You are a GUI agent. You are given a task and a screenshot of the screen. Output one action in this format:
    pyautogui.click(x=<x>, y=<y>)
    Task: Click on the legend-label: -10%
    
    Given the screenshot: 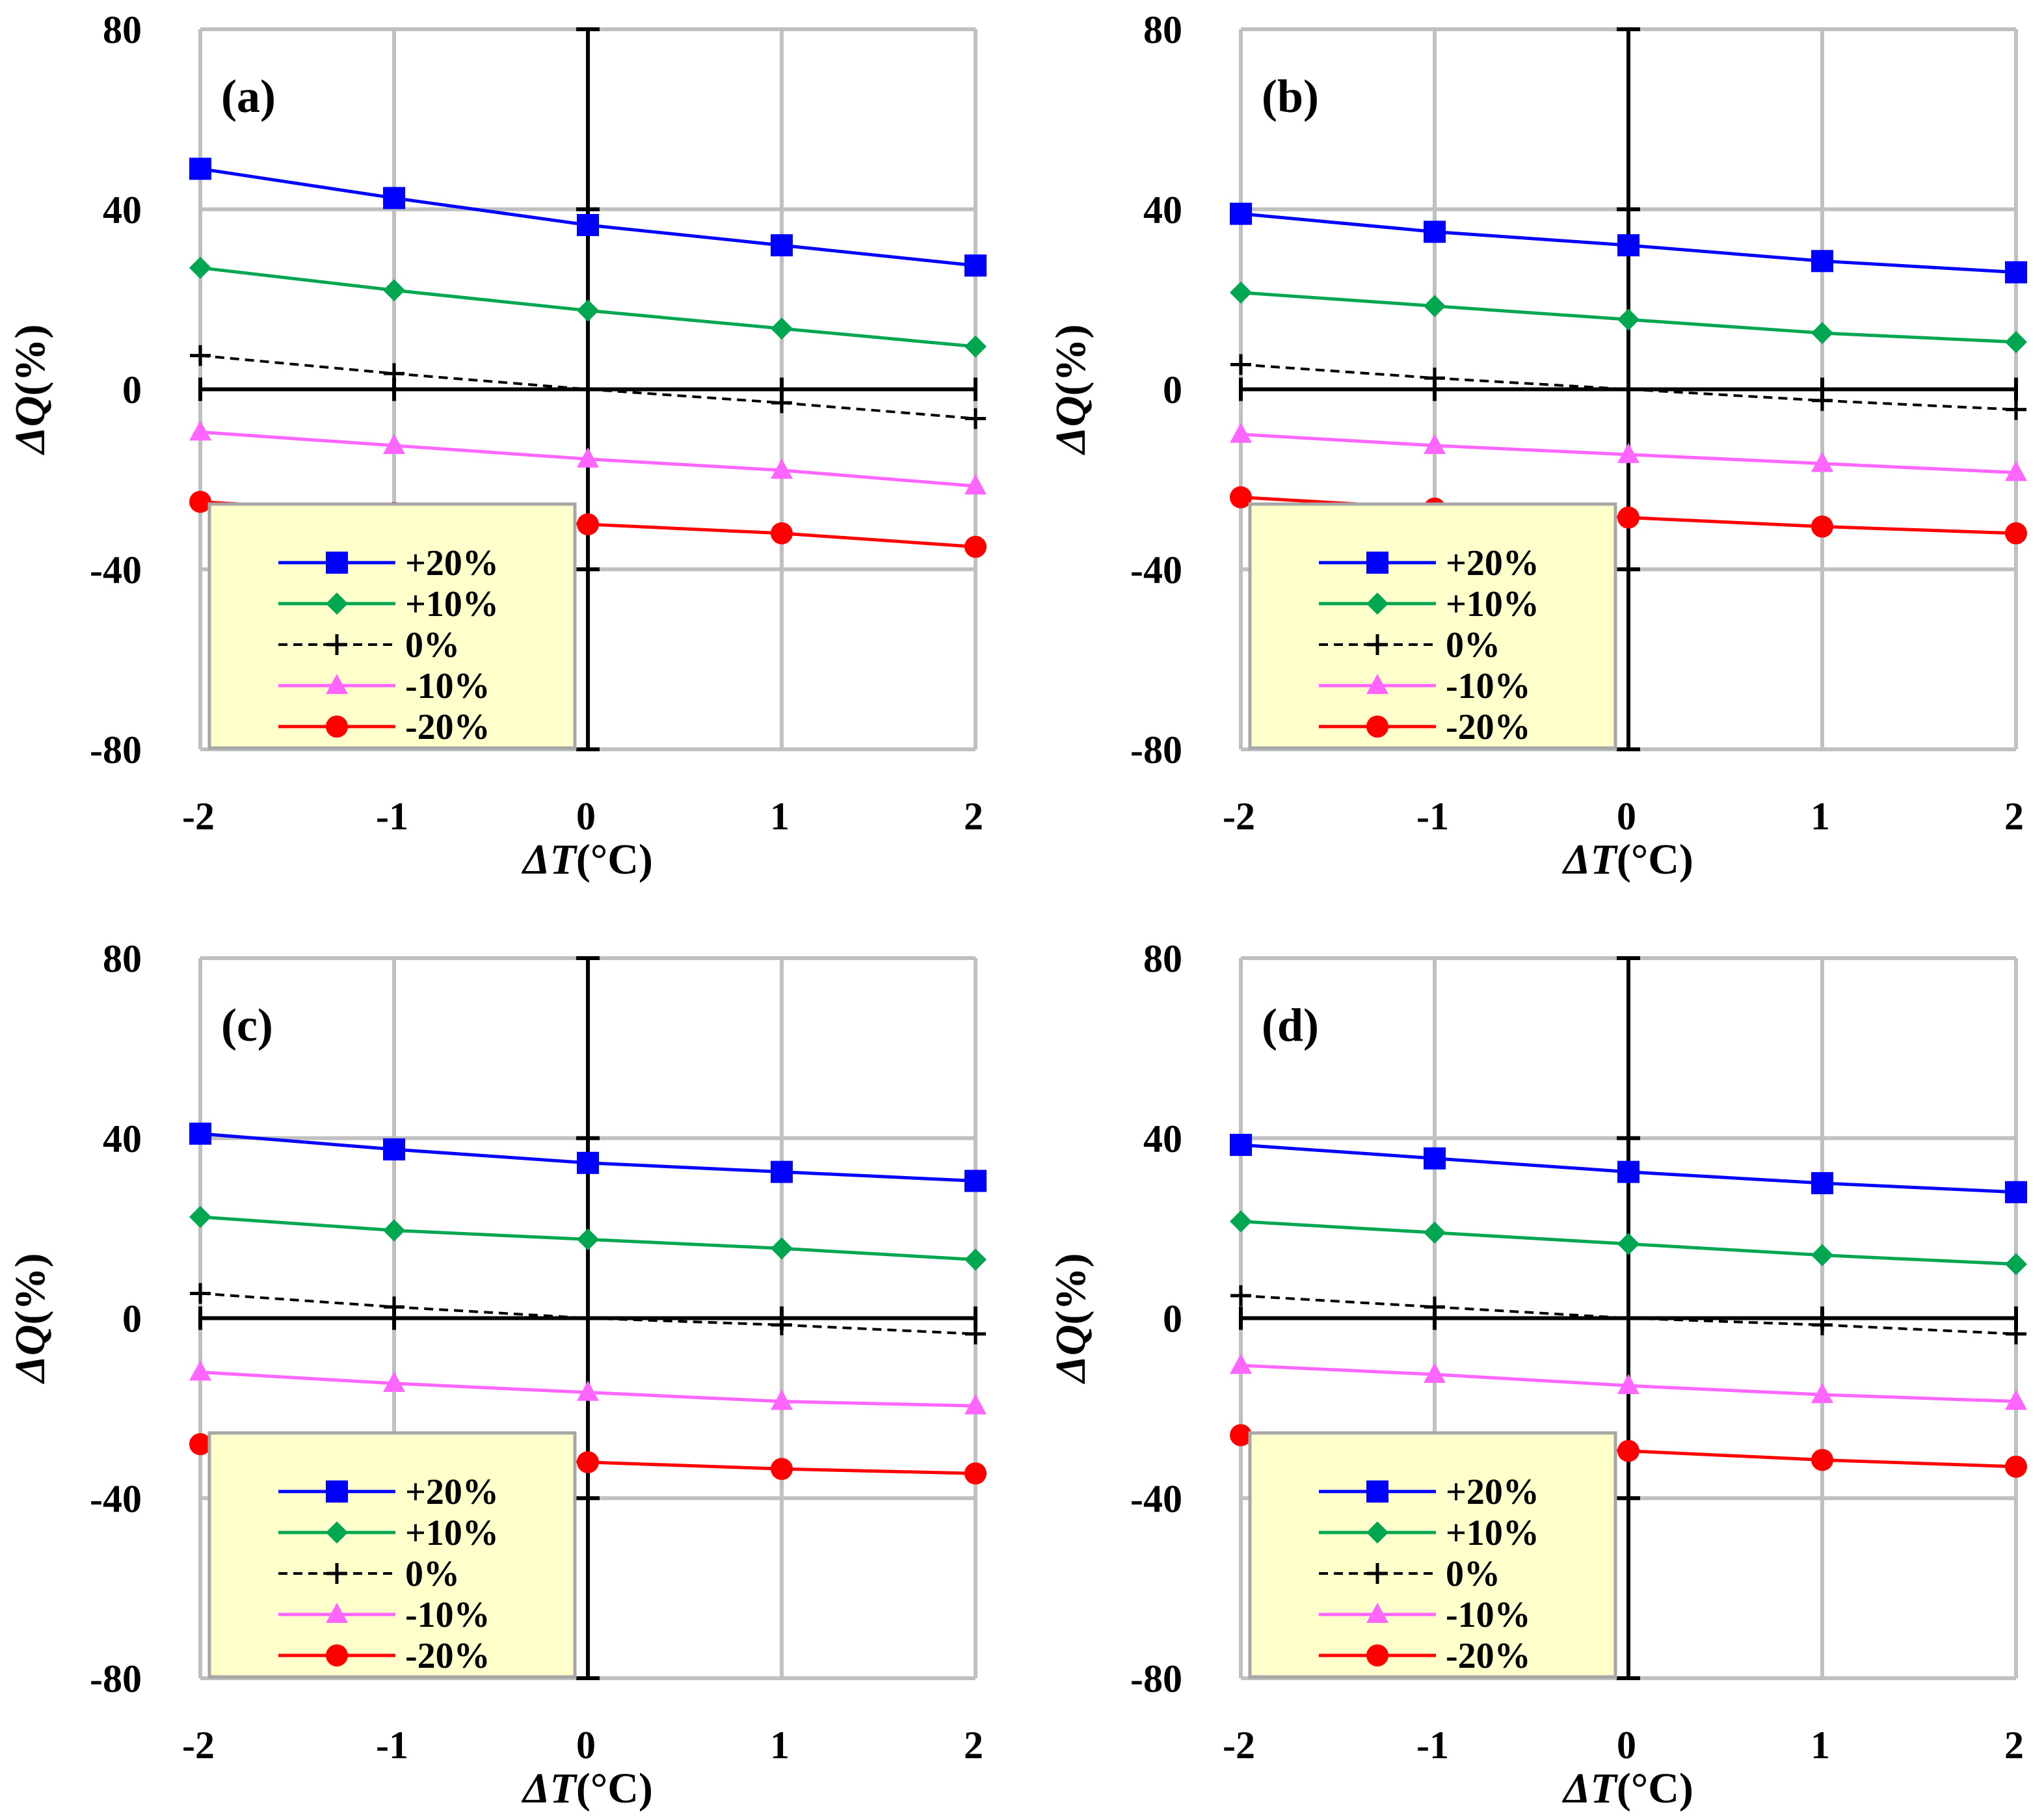 What is the action you would take?
    pyautogui.click(x=1488, y=686)
    